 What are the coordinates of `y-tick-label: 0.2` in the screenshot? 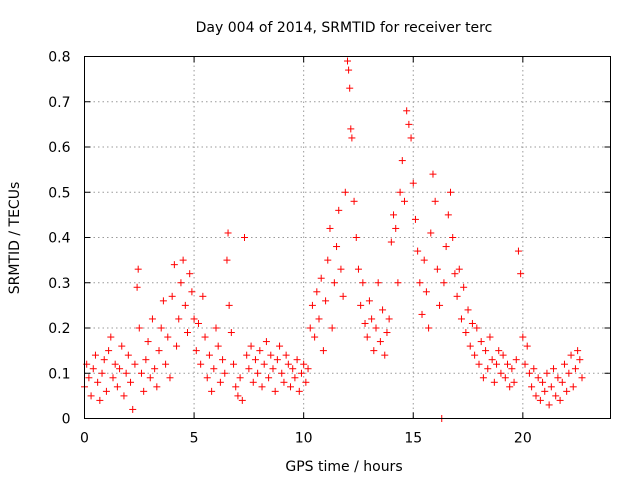 It's located at (59, 329).